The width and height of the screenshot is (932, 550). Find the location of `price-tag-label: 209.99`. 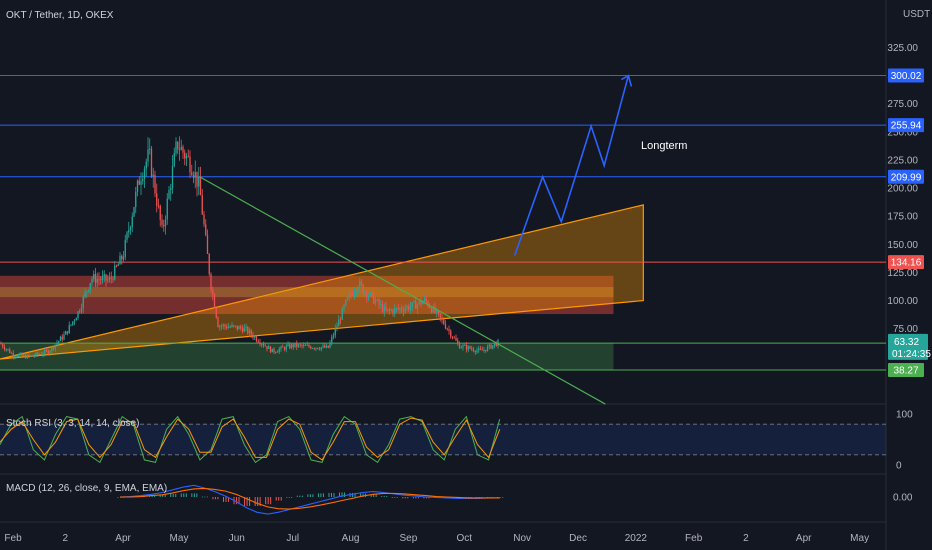

price-tag-label: 209.99 is located at coordinates (906, 177).